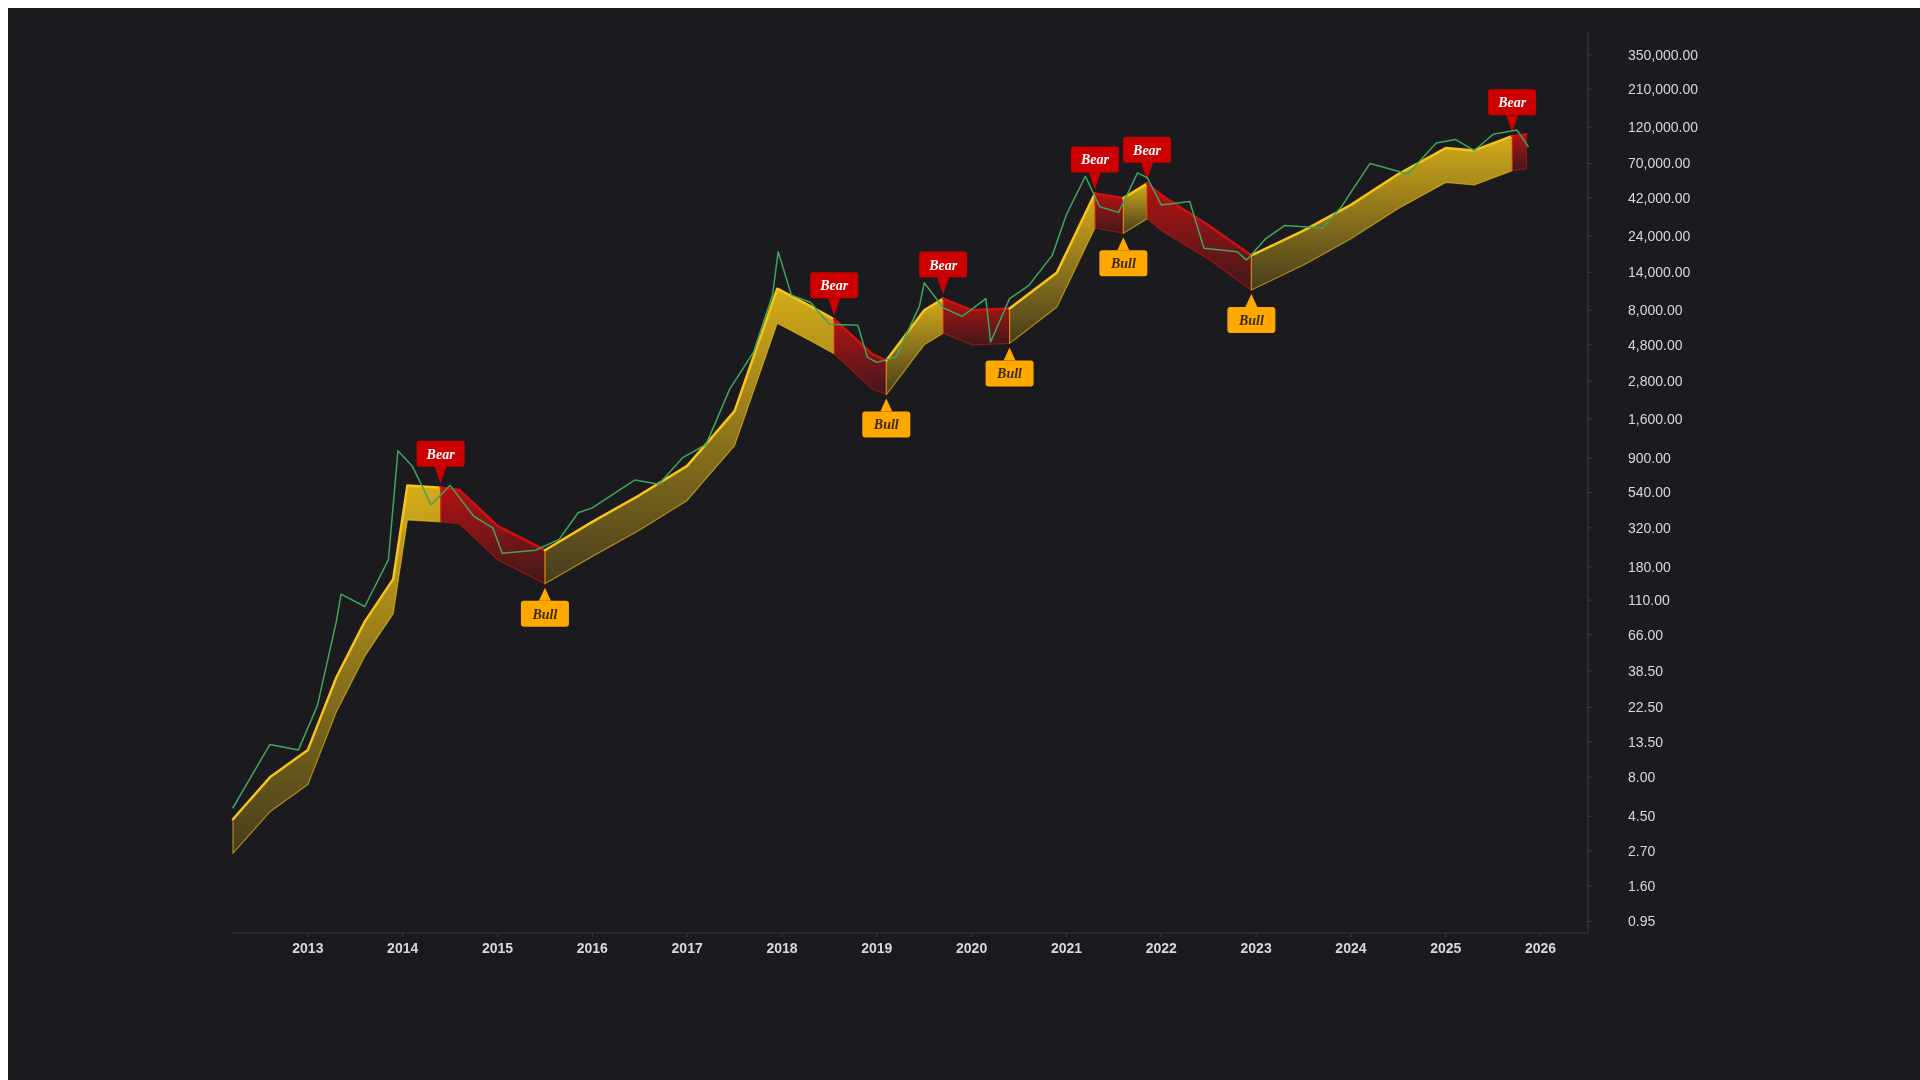 The image size is (1920, 1080). I want to click on y-tick-label: 38.50, so click(1646, 670).